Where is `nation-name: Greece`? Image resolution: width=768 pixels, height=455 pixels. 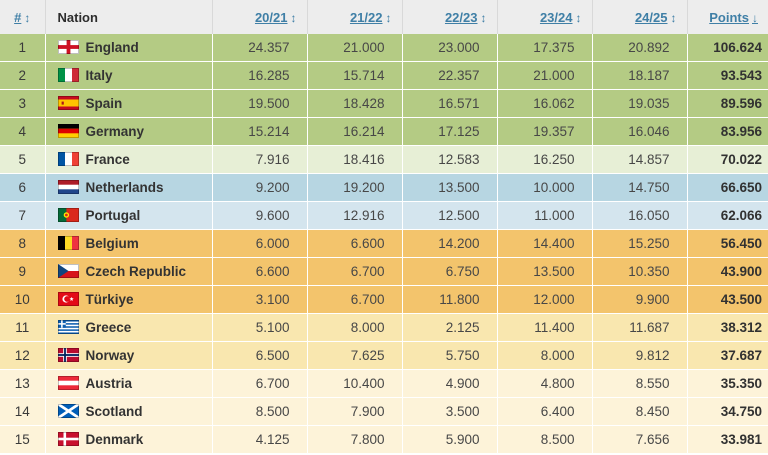
nation-name: Greece is located at coordinates (108, 327).